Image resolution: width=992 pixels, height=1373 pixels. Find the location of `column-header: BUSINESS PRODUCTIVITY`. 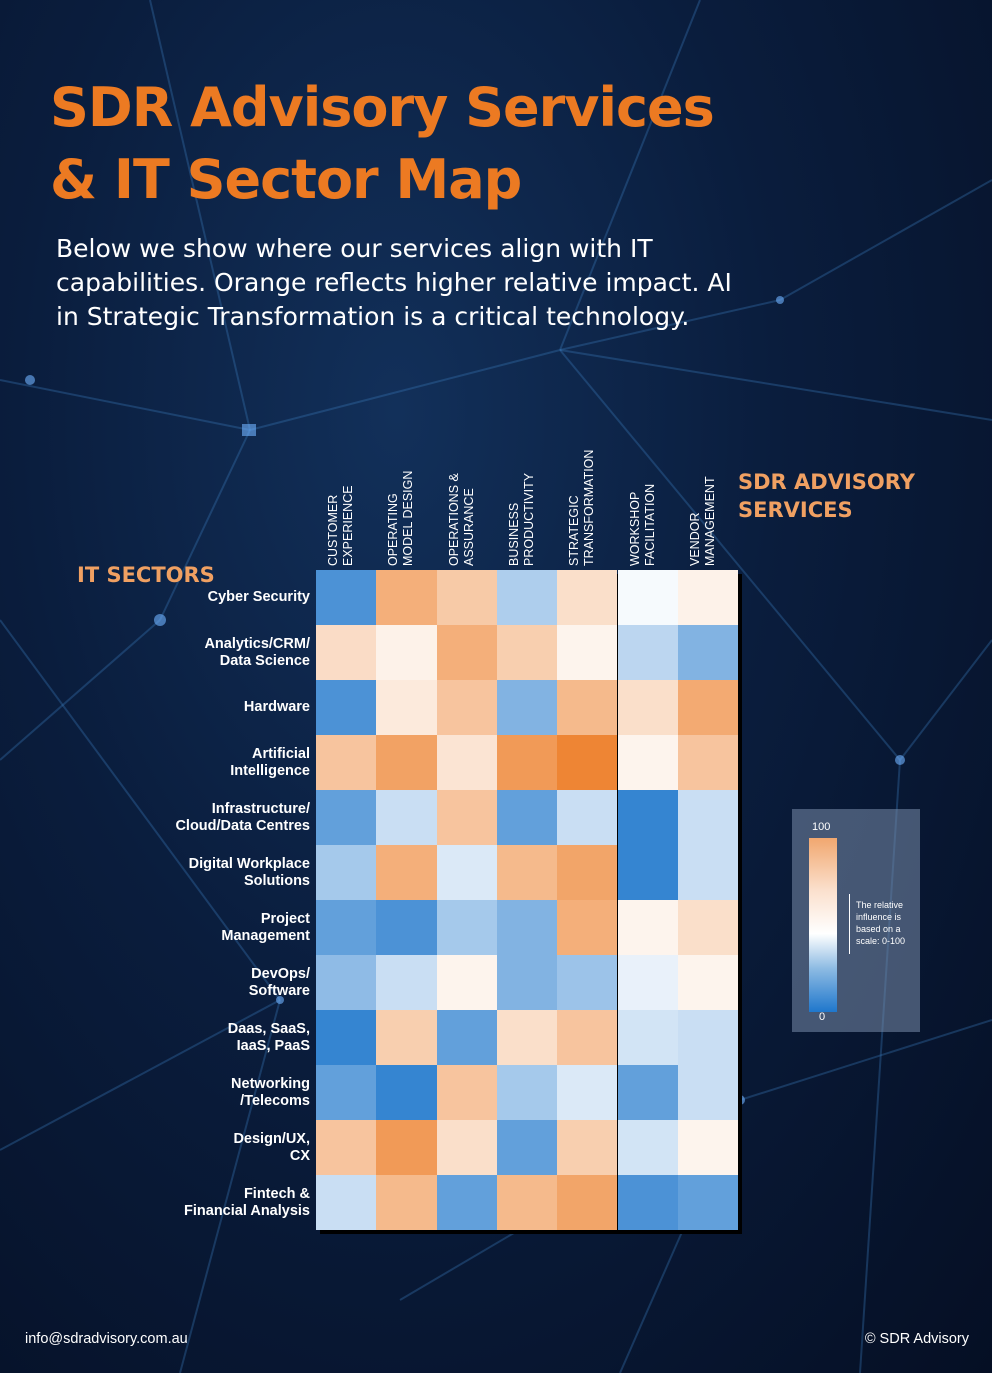

column-header: BUSINESS PRODUCTIVITY is located at coordinates (527, 499).